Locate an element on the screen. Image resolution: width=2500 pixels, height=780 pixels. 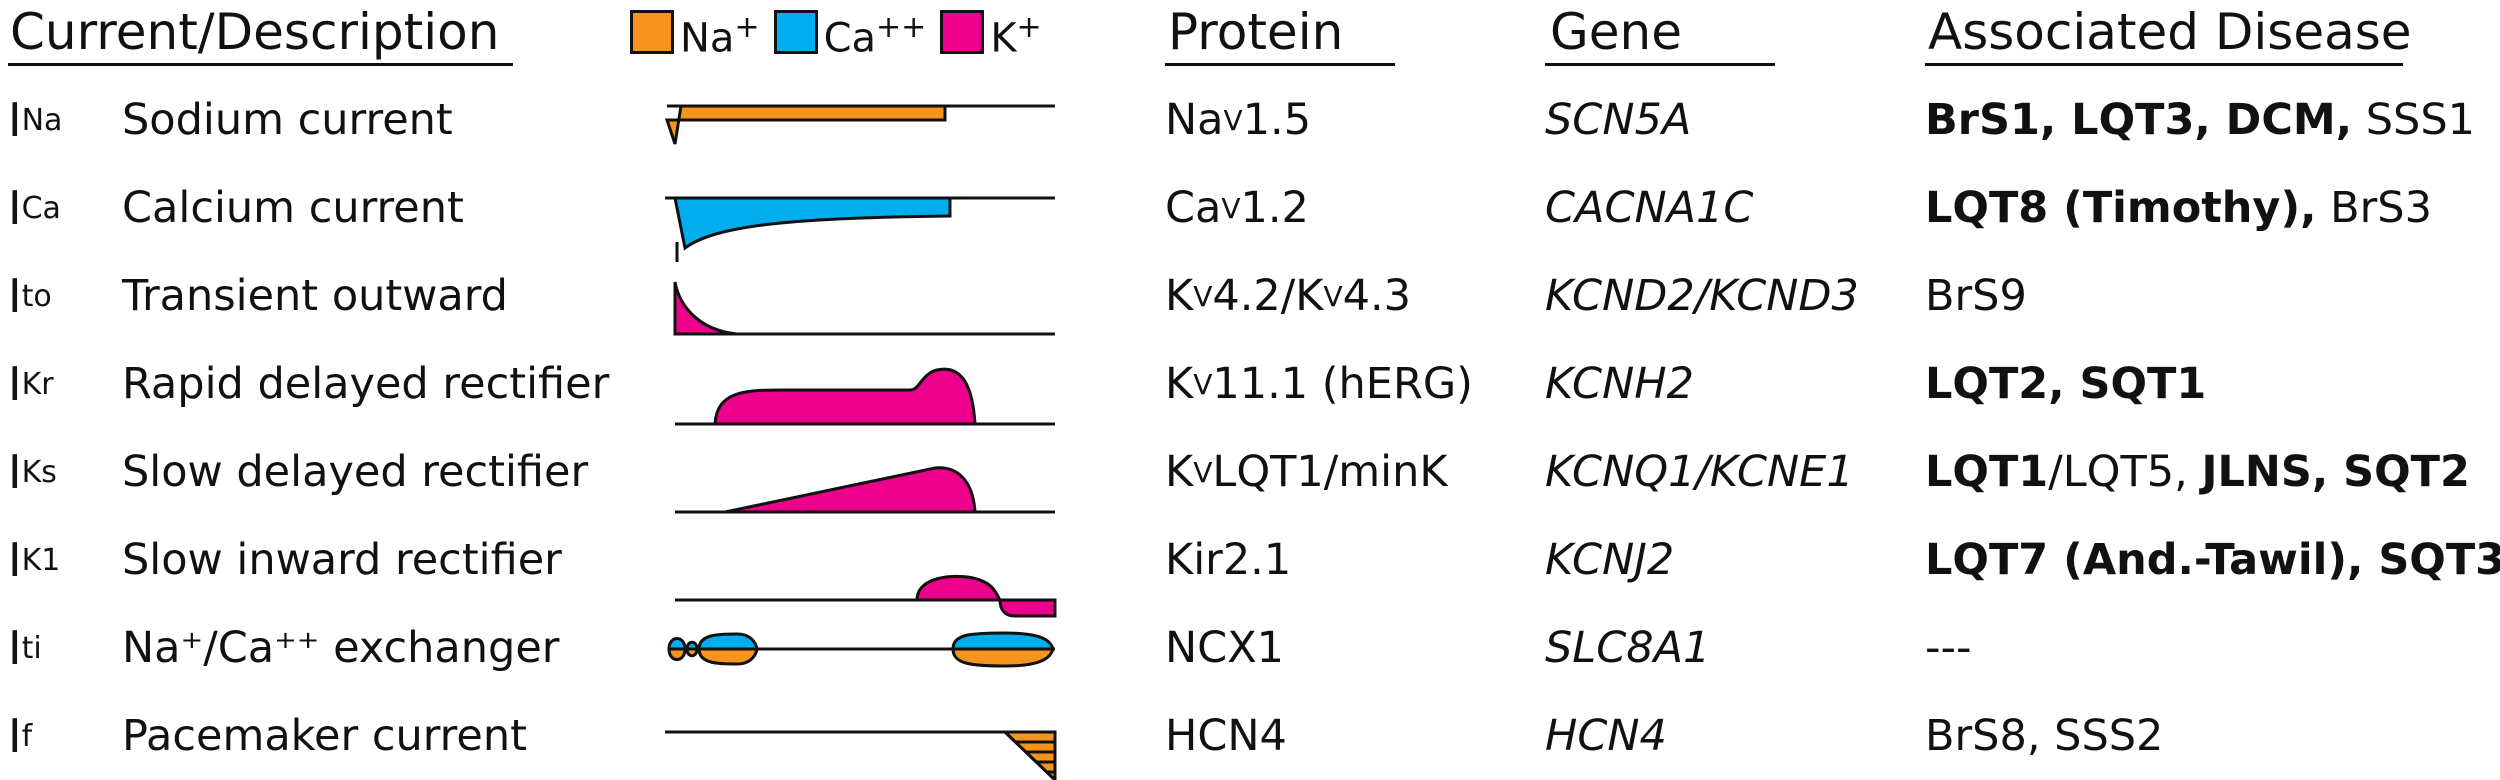
current-description: Slow inward rectifier is located at coordinates (342, 560).